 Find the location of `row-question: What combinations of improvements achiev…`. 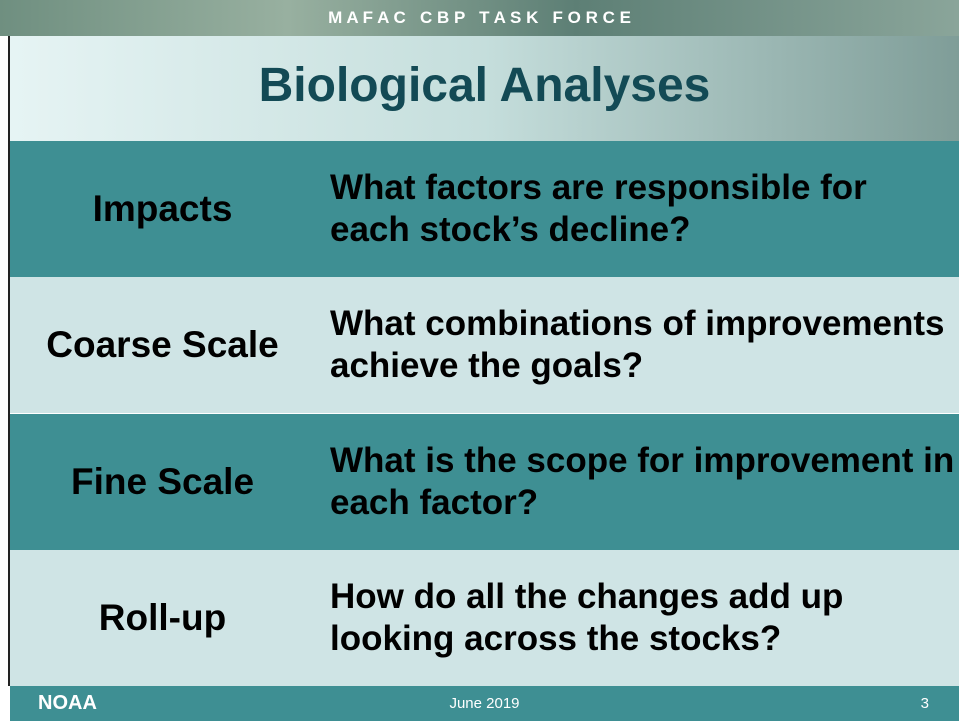

row-question: What combinations of improvements achiev… is located at coordinates (637, 345).